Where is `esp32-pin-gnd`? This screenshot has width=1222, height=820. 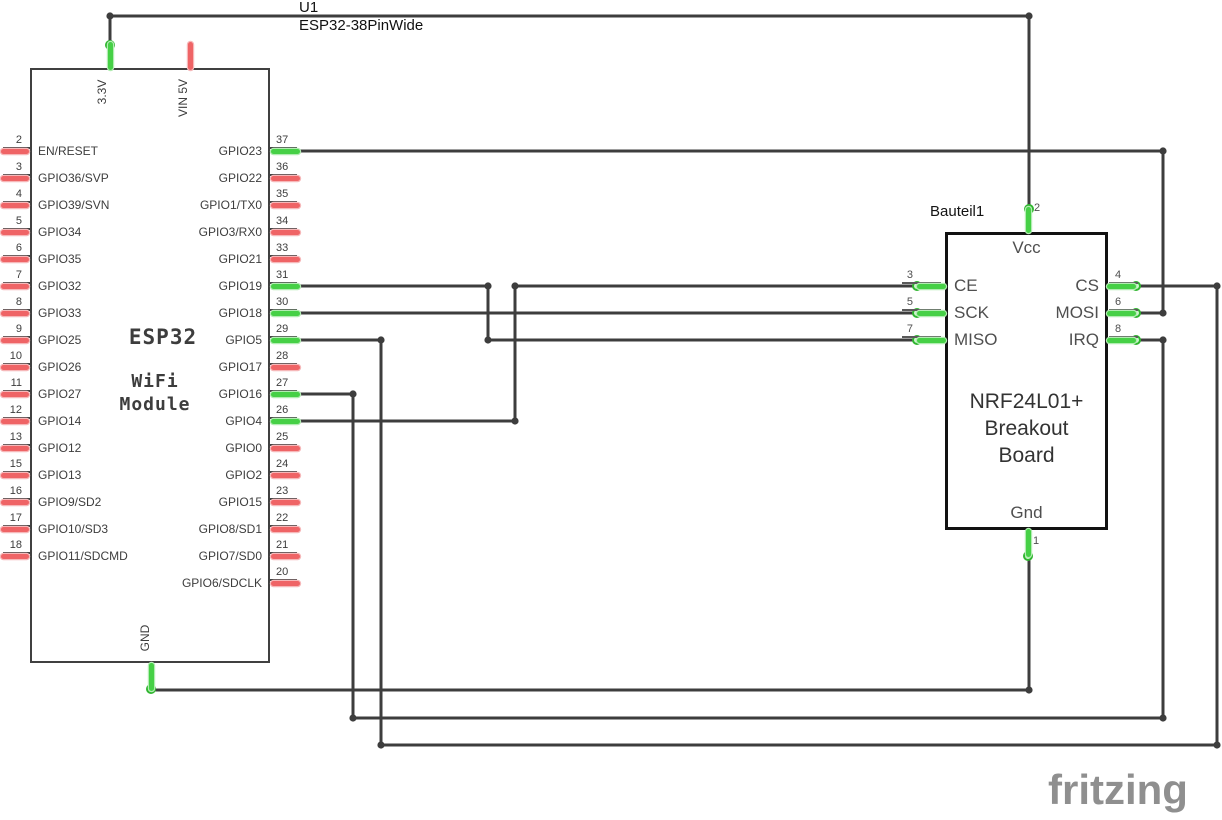
esp32-pin-gnd is located at coordinates (151, 677).